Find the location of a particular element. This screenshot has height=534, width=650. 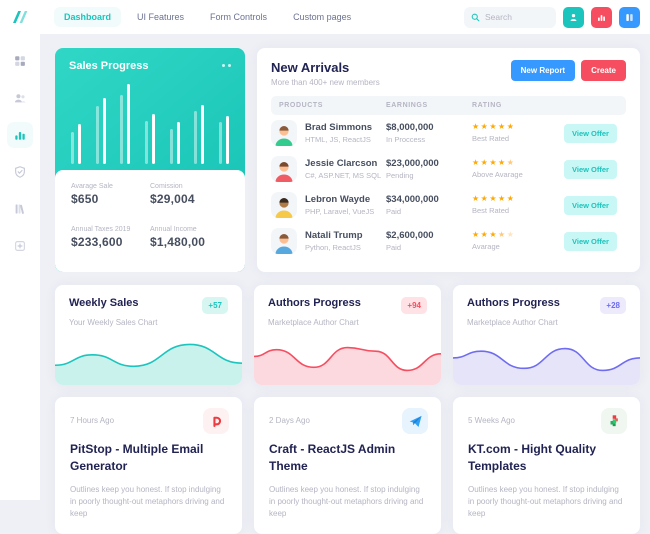

stat-label: Annual Taxes 2019 is located at coordinates (110, 229).